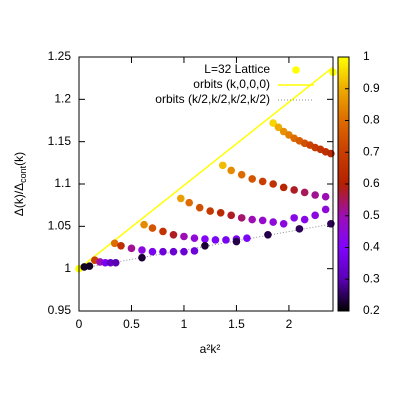 This screenshot has width=415, height=415. Describe the element at coordinates (371, 310) in the screenshot. I see `cb-tick-label: 0.2` at that location.